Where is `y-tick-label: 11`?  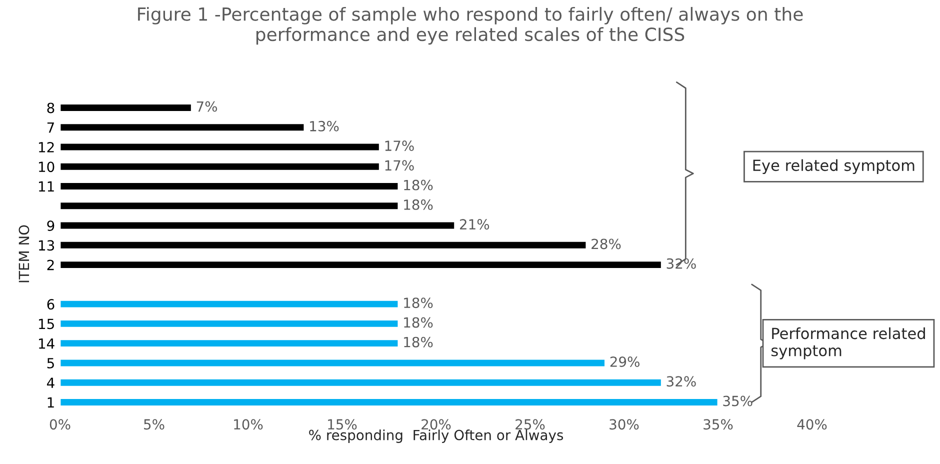 y-tick-label: 11 is located at coordinates (46, 186).